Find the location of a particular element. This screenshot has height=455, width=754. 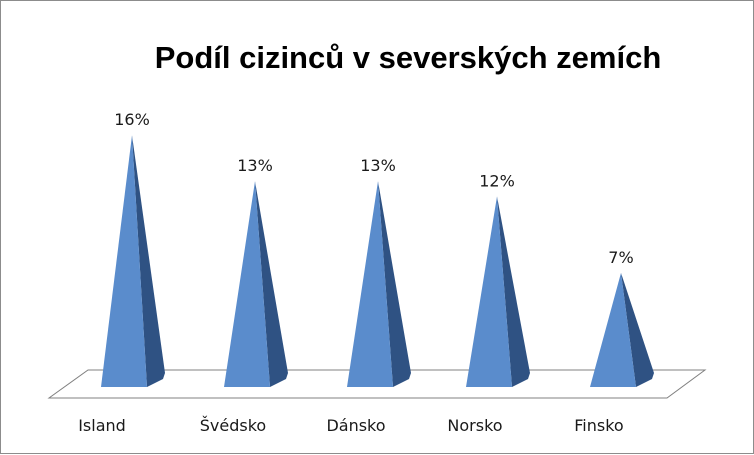

data-label: 12% is located at coordinates (497, 180).